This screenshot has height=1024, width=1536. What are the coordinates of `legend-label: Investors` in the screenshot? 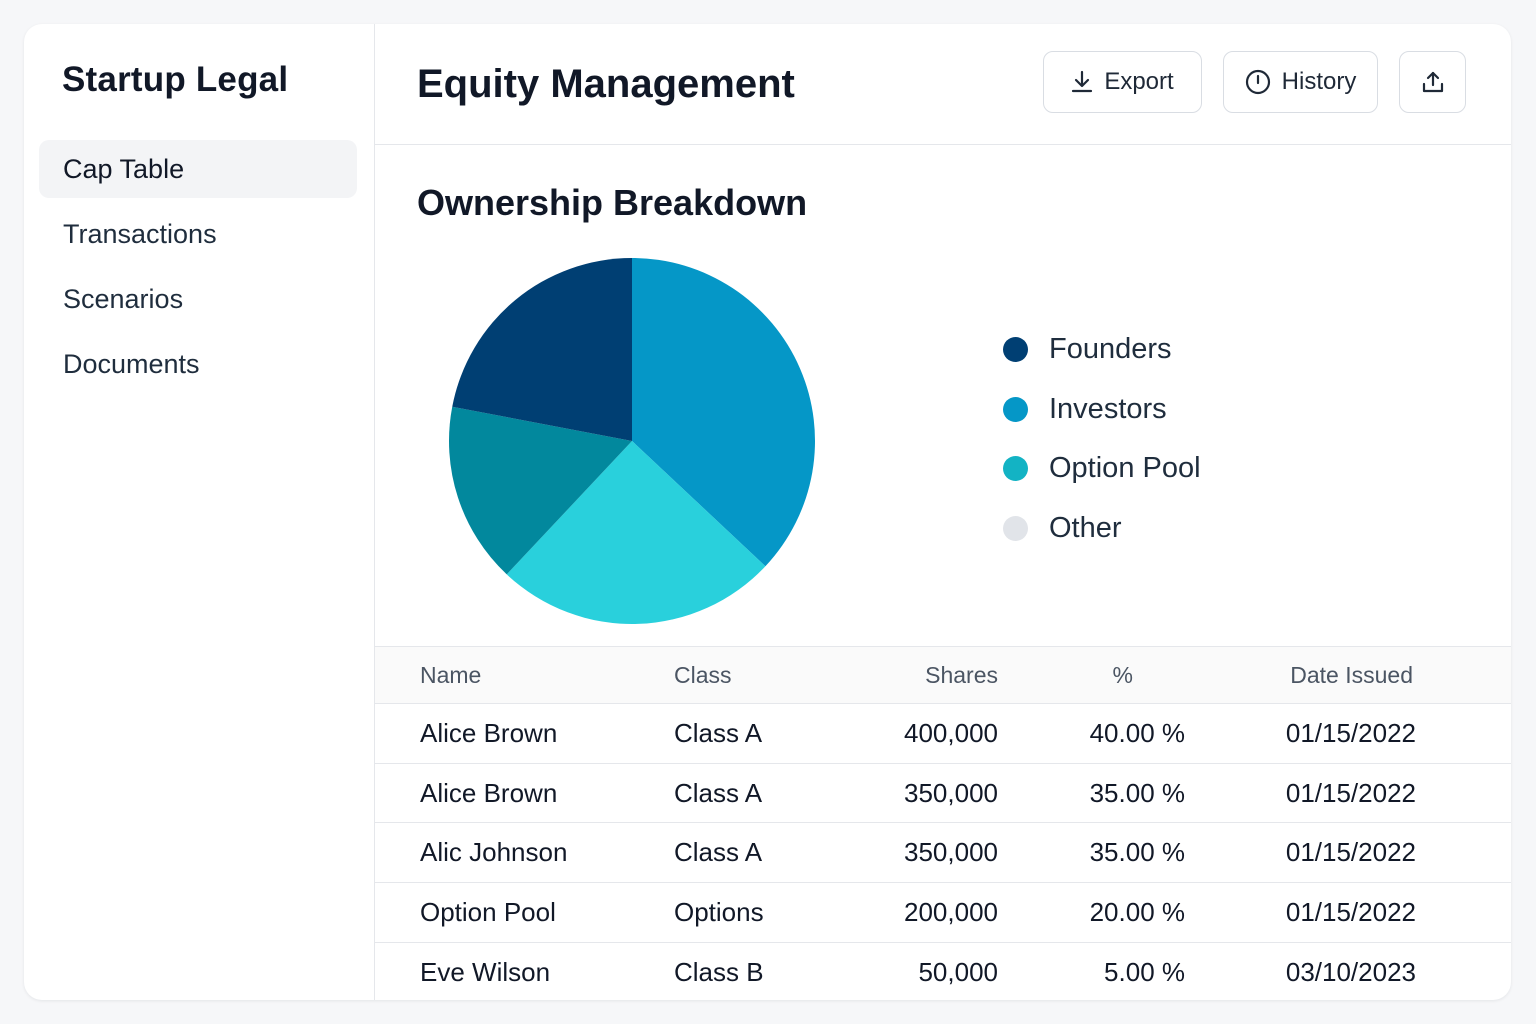 It's located at (1108, 408).